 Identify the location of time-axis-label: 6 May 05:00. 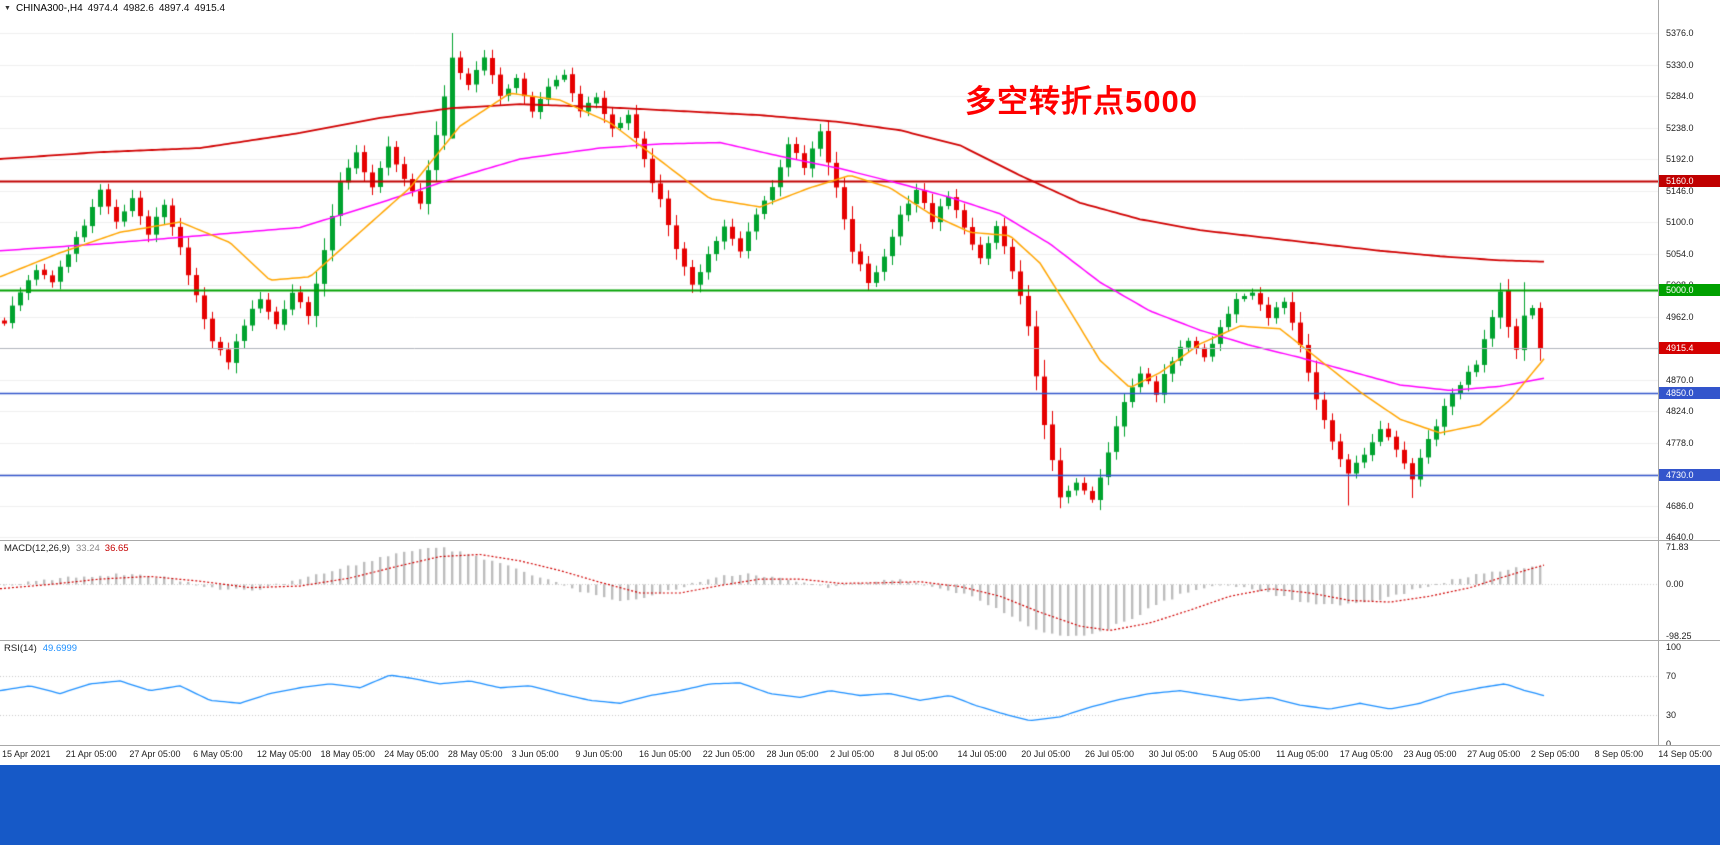
(218, 754).